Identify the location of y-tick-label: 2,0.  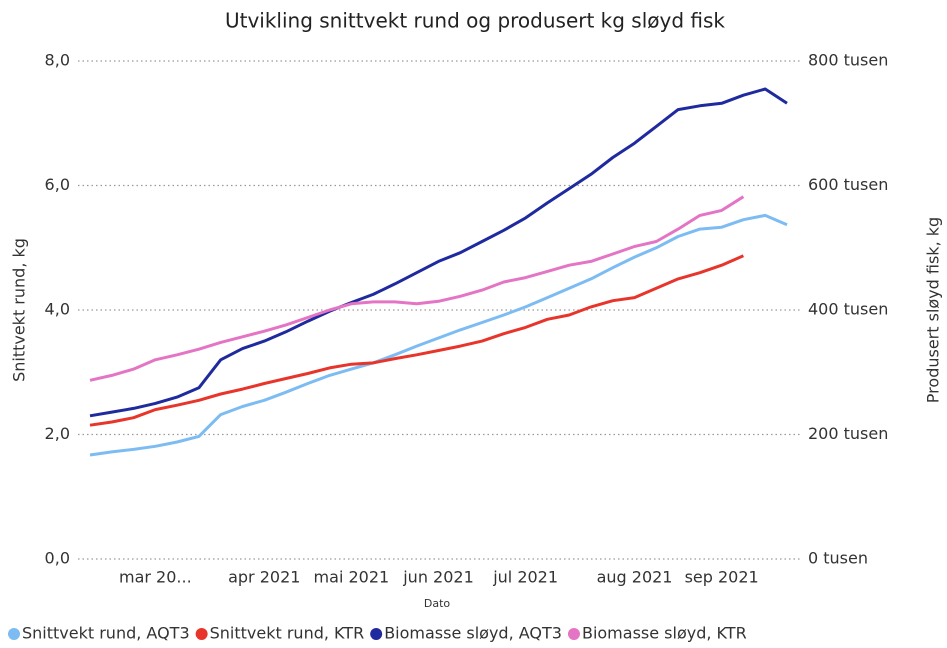
(57, 433).